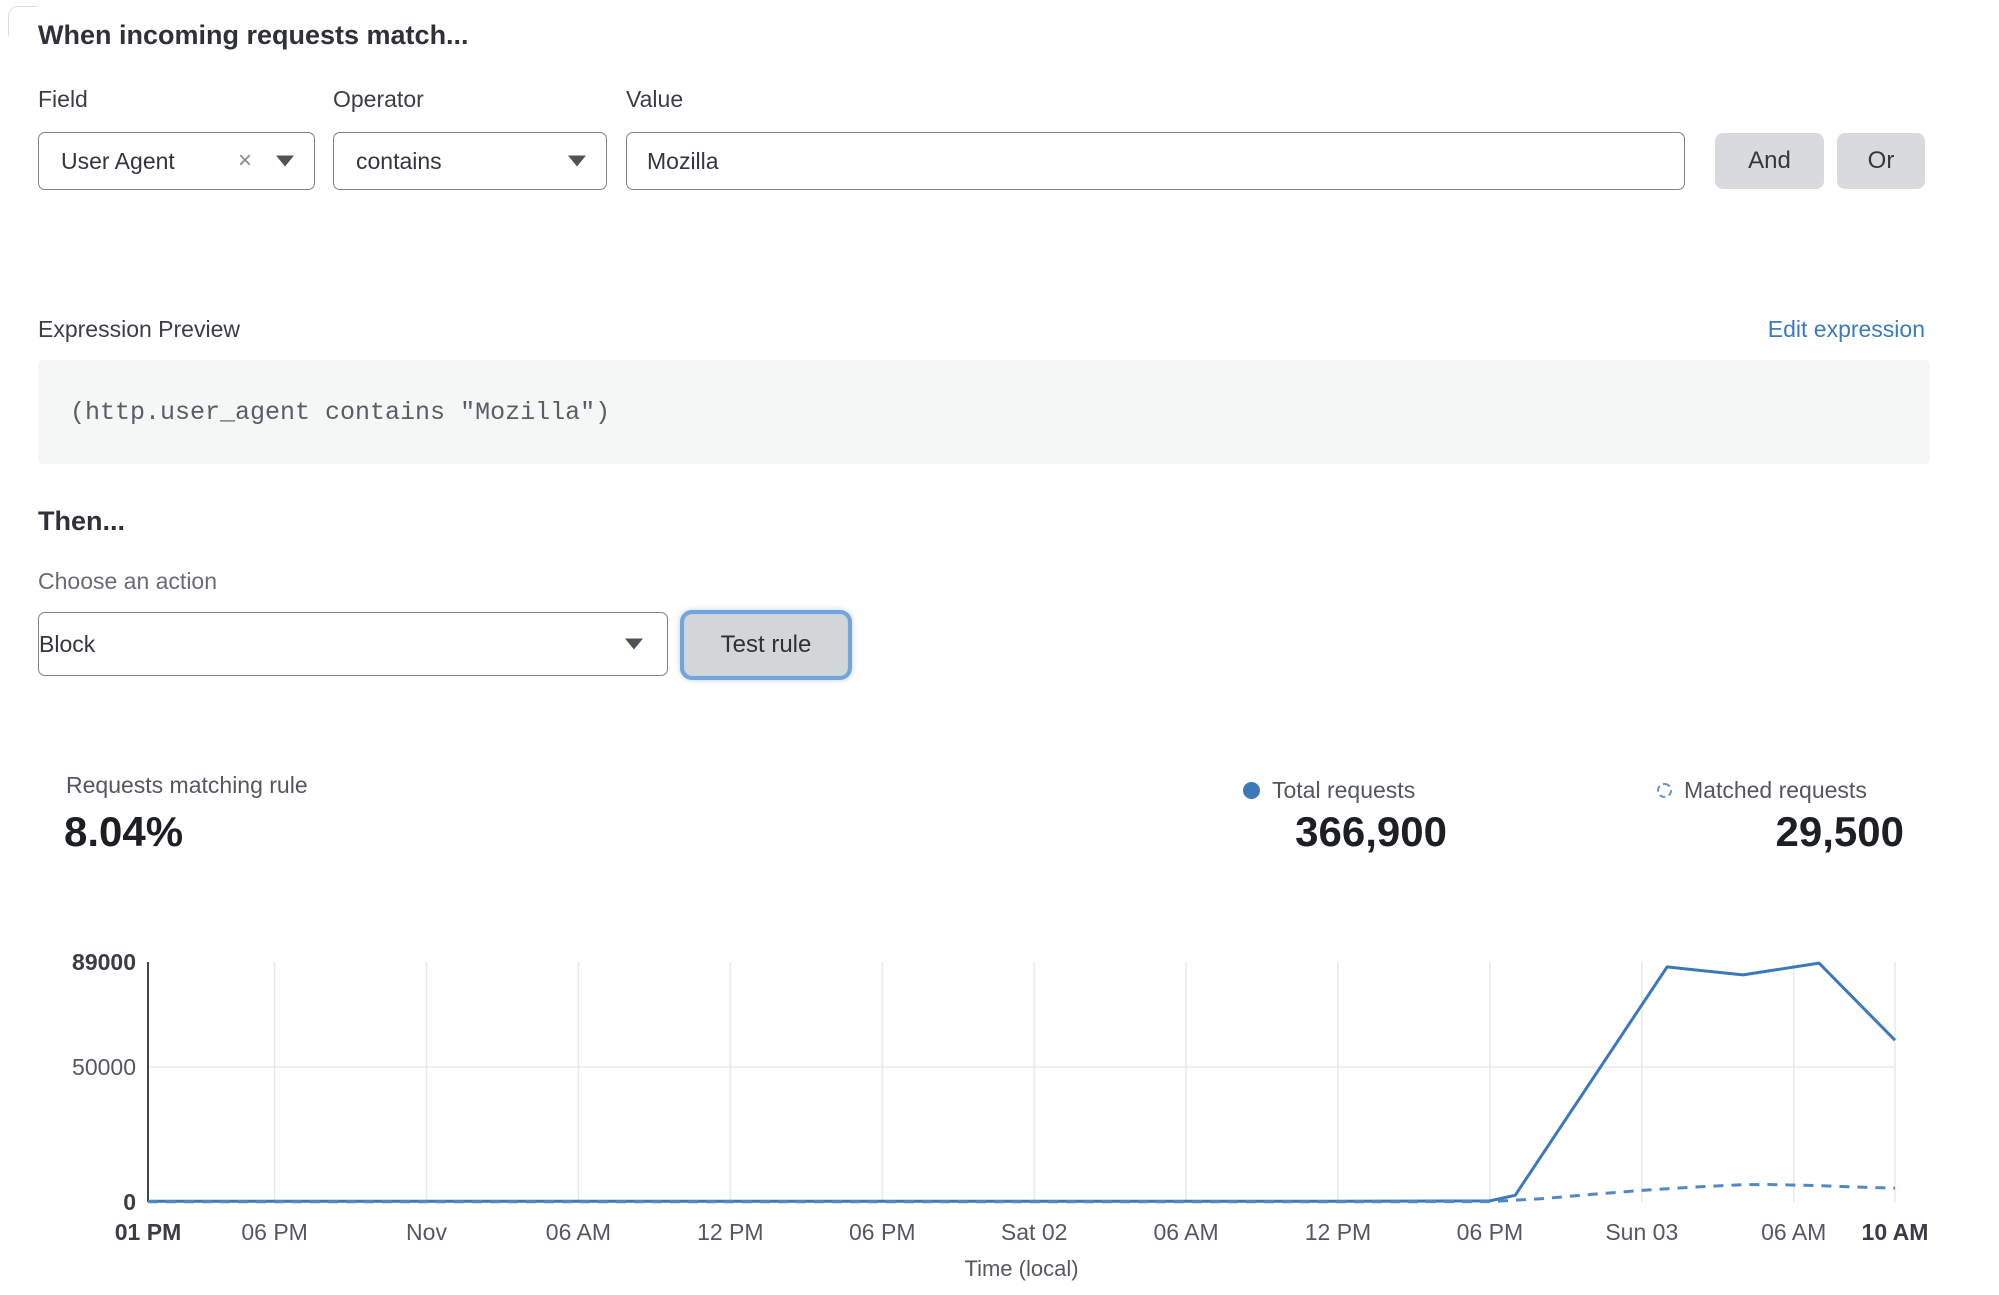  Describe the element at coordinates (118, 160) in the screenshot. I see `field-select-value: User Agent` at that location.